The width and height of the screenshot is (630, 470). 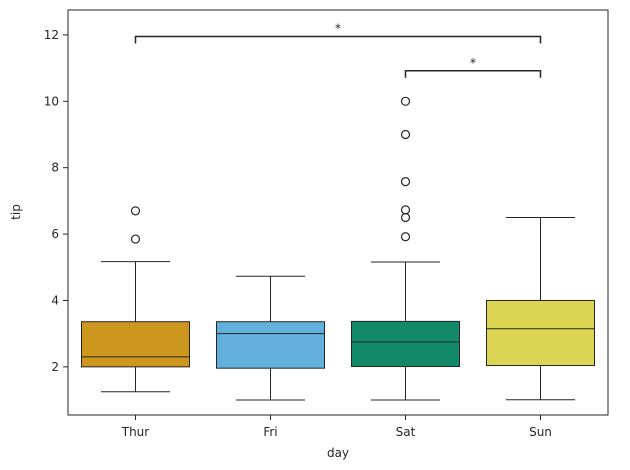 What do you see at coordinates (338, 50) in the screenshot?
I see `significance-annotations: **` at bounding box center [338, 50].